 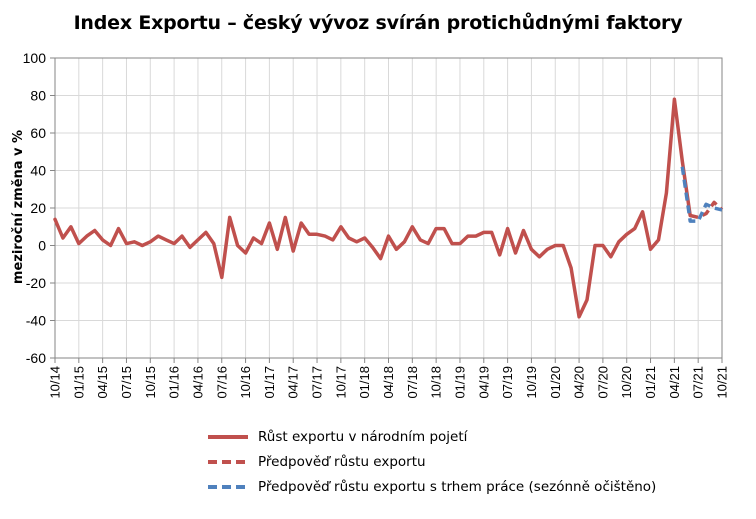 What do you see at coordinates (228, 461) in the screenshot?
I see `legend-swatch-dashed-red` at bounding box center [228, 461].